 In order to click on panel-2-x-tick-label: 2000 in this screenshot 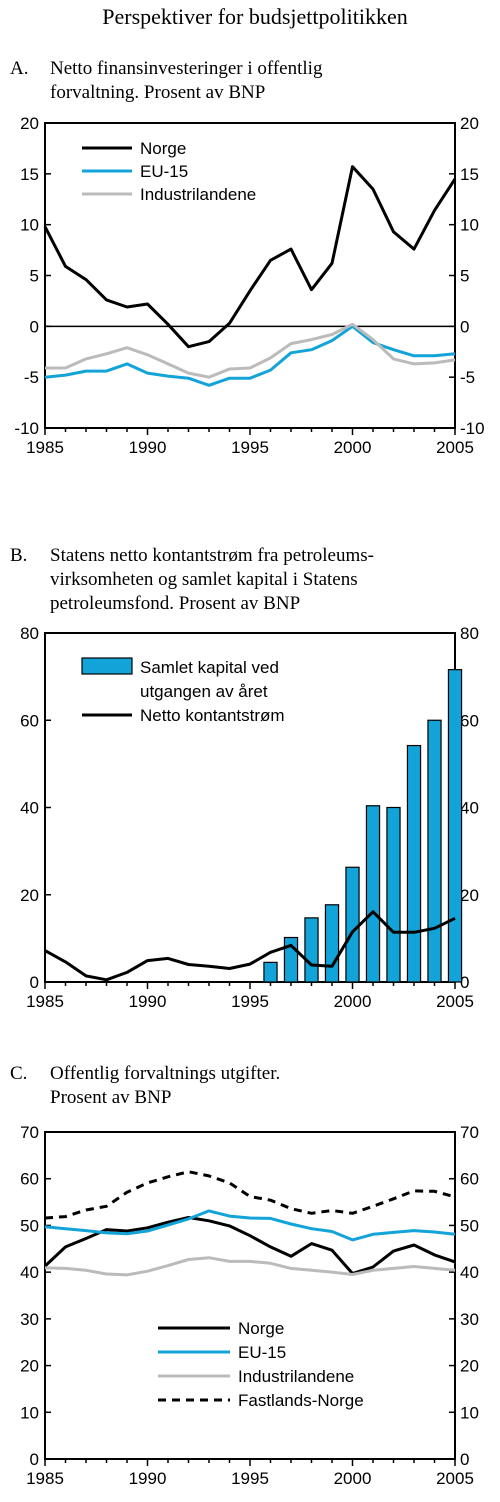, I will do `click(353, 1478)`.